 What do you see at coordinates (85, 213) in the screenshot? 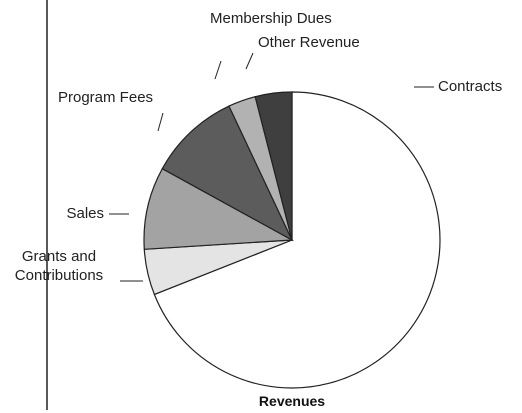
I see `slice-label: Sales` at bounding box center [85, 213].